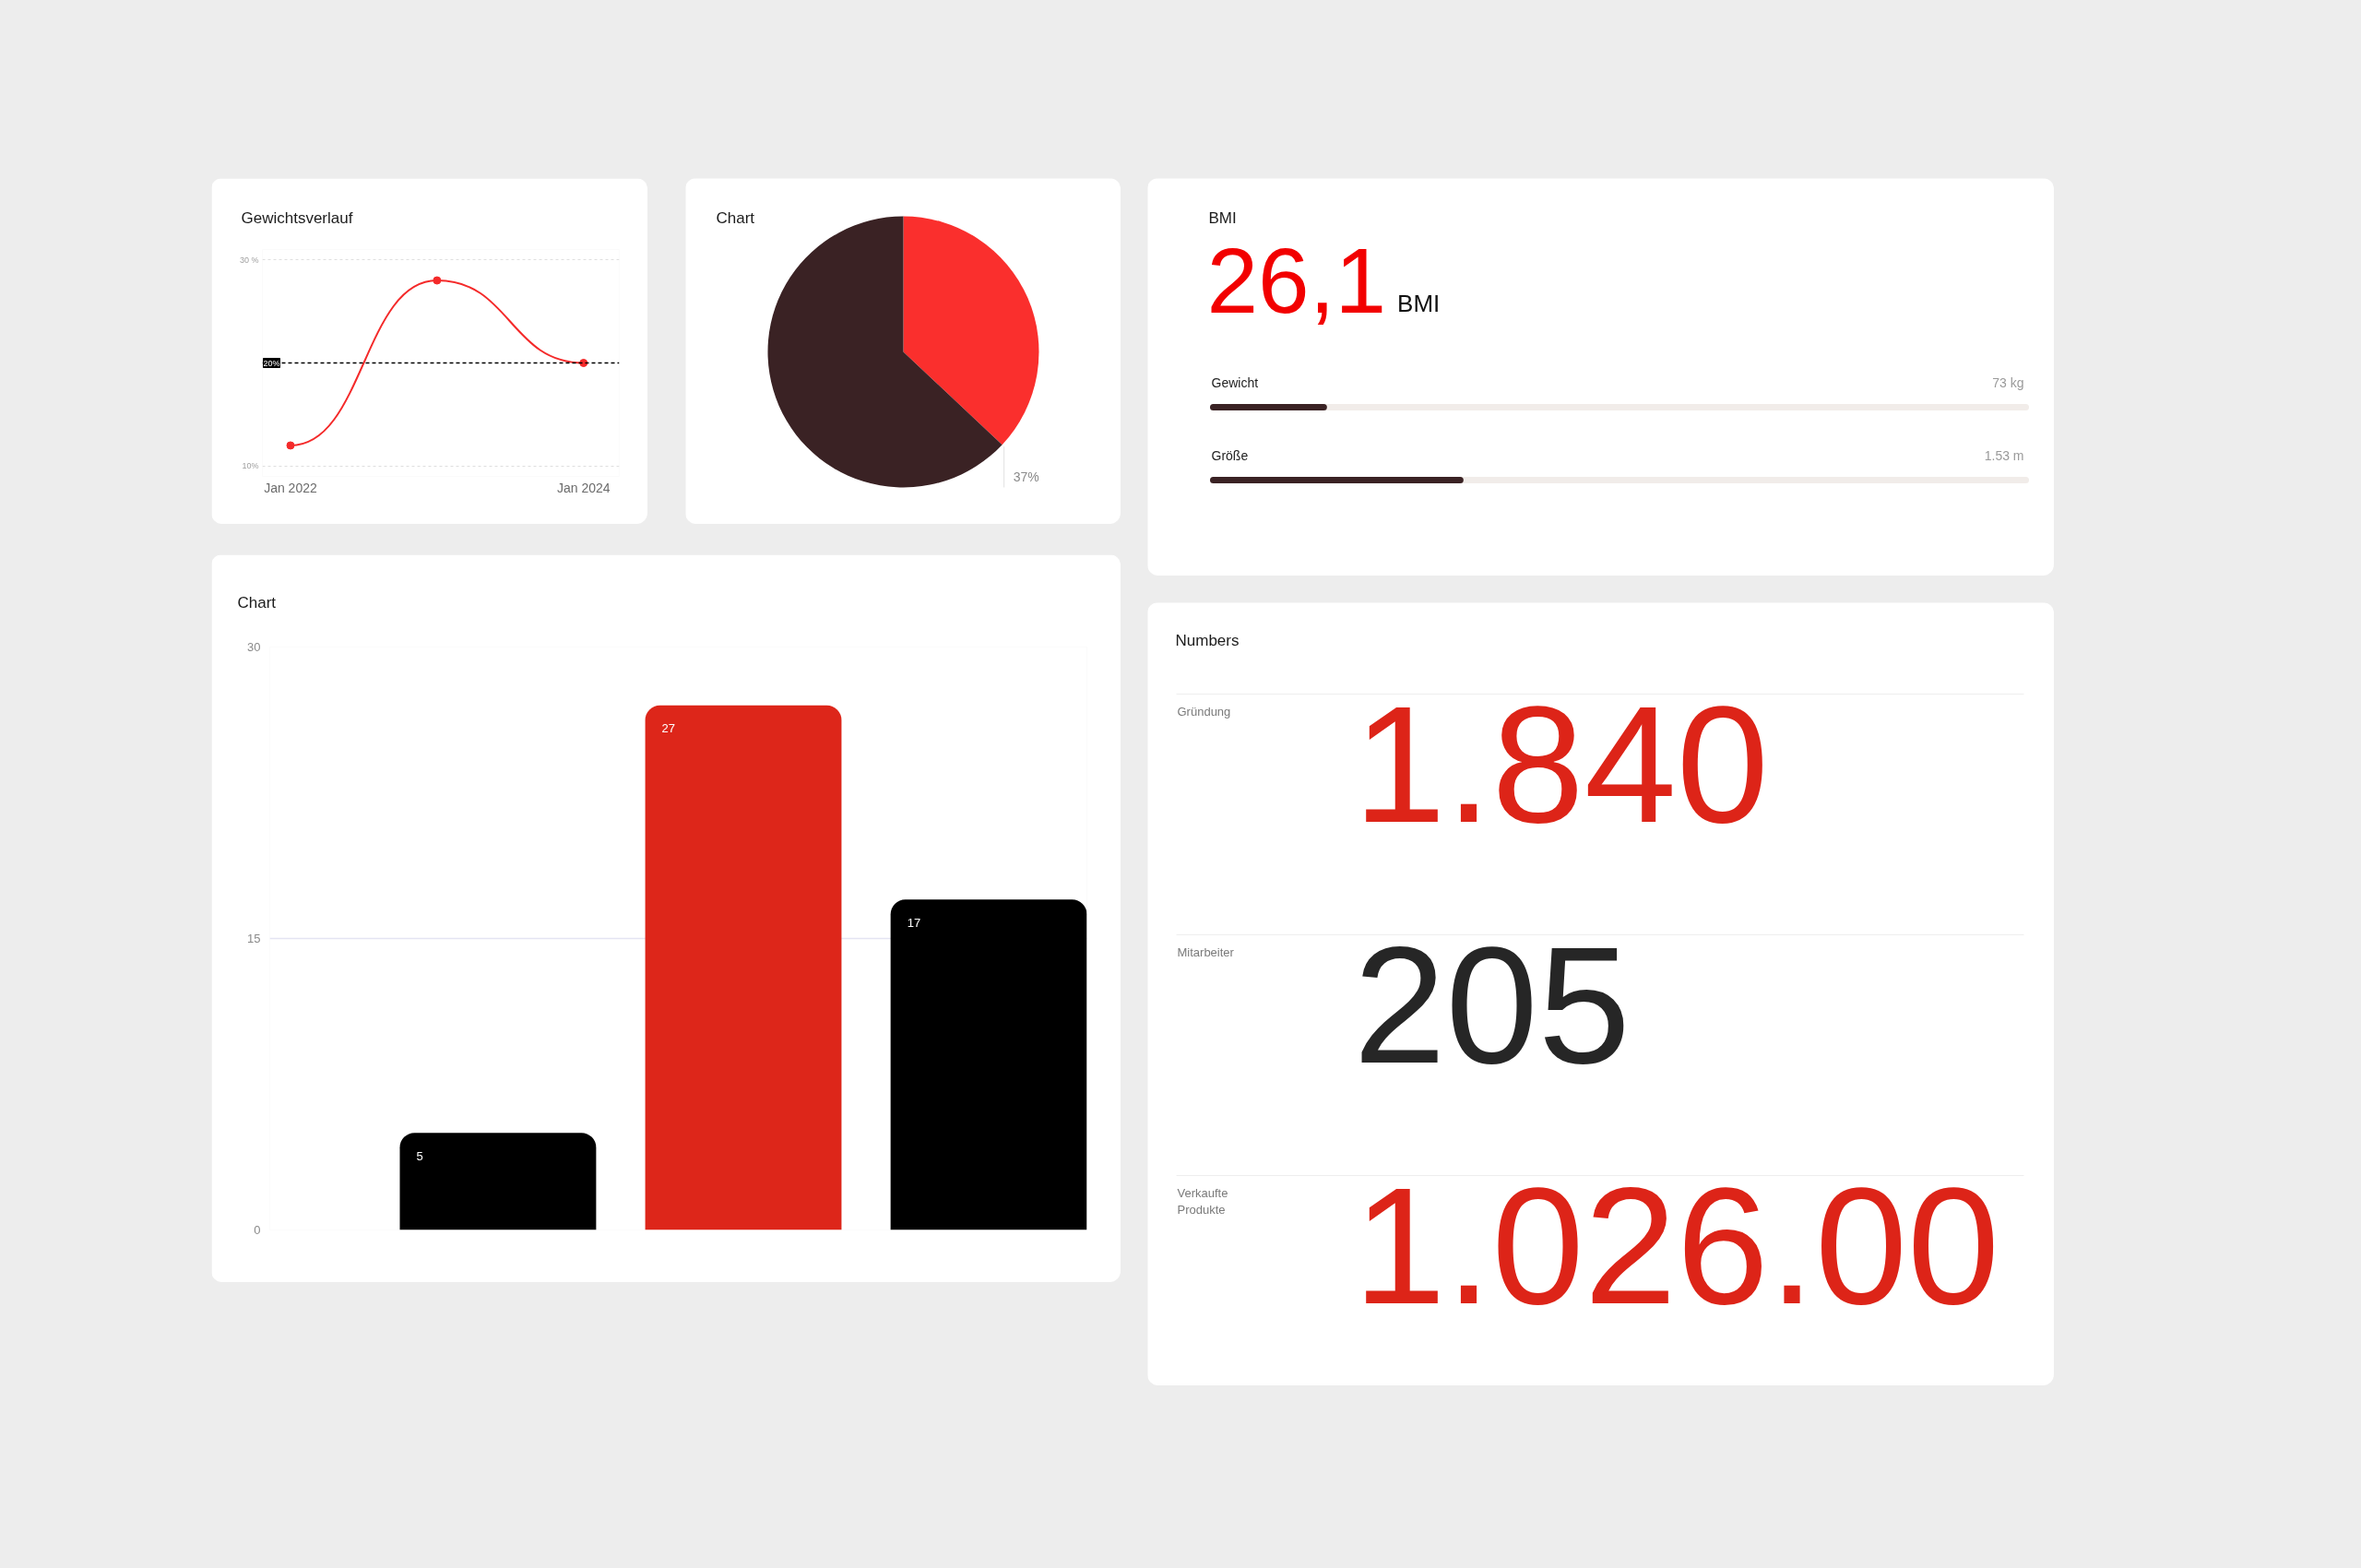  Describe the element at coordinates (1230, 455) in the screenshot. I see `category-label: Größe` at that location.